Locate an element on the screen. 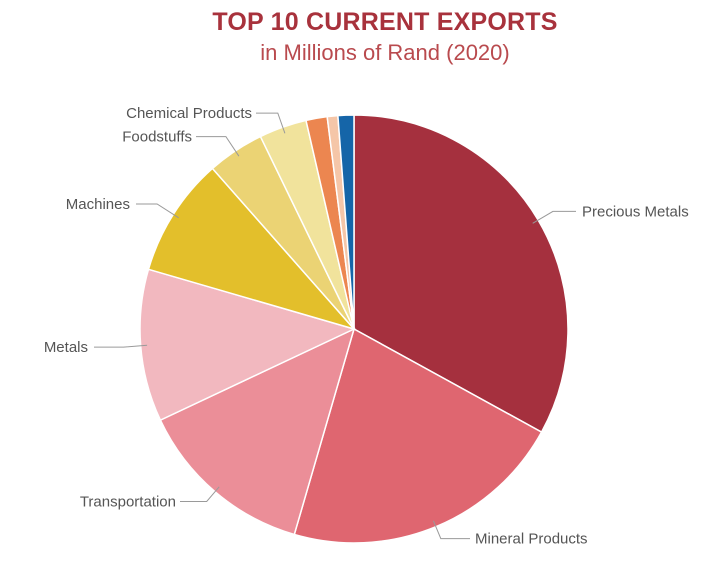  slice-label-chemical-products: Chemical Products is located at coordinates (189, 113).